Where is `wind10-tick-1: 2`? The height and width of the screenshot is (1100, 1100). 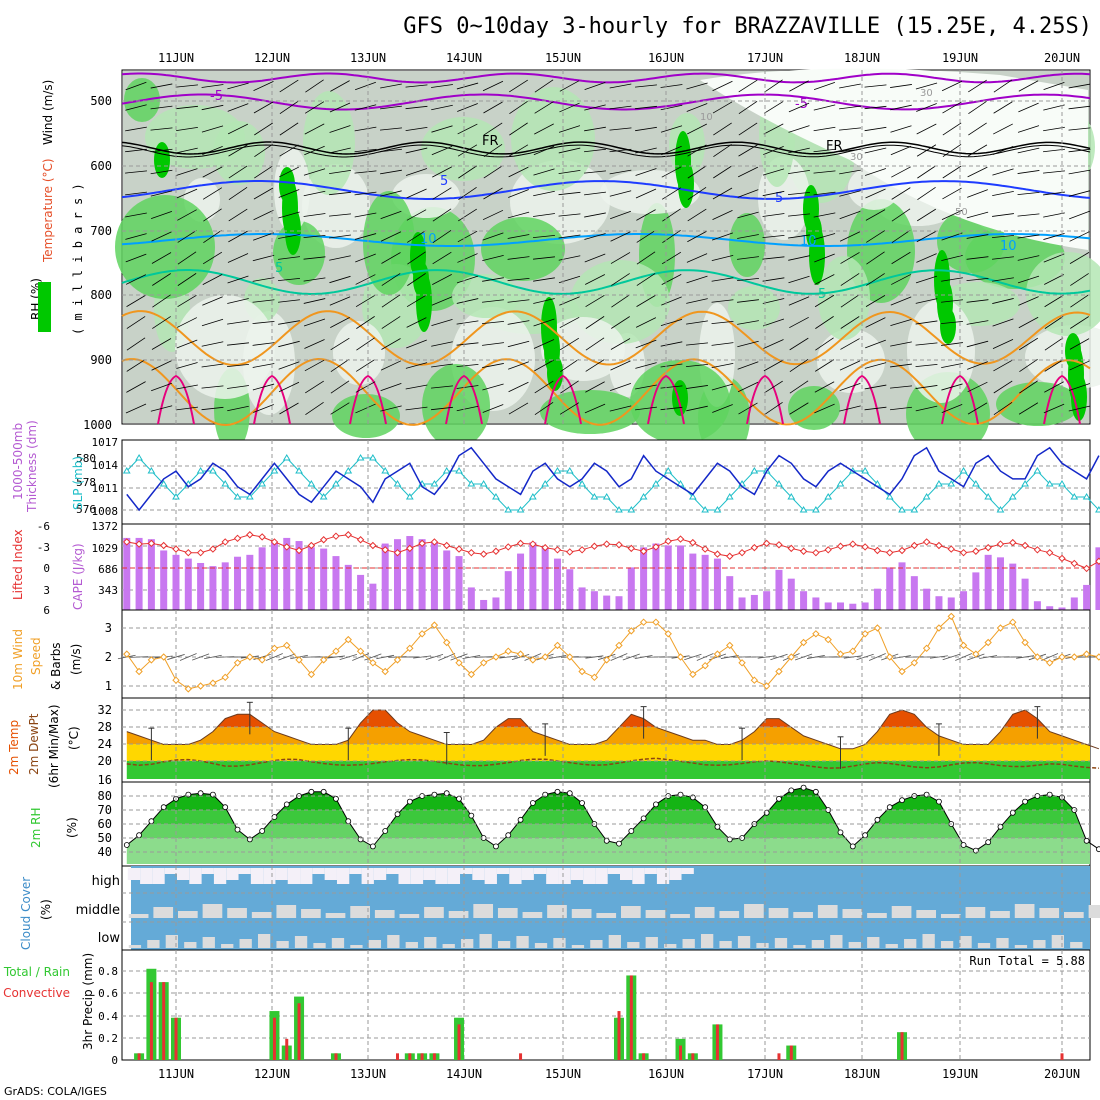 wind10-tick-1: 2 is located at coordinates (108, 657).